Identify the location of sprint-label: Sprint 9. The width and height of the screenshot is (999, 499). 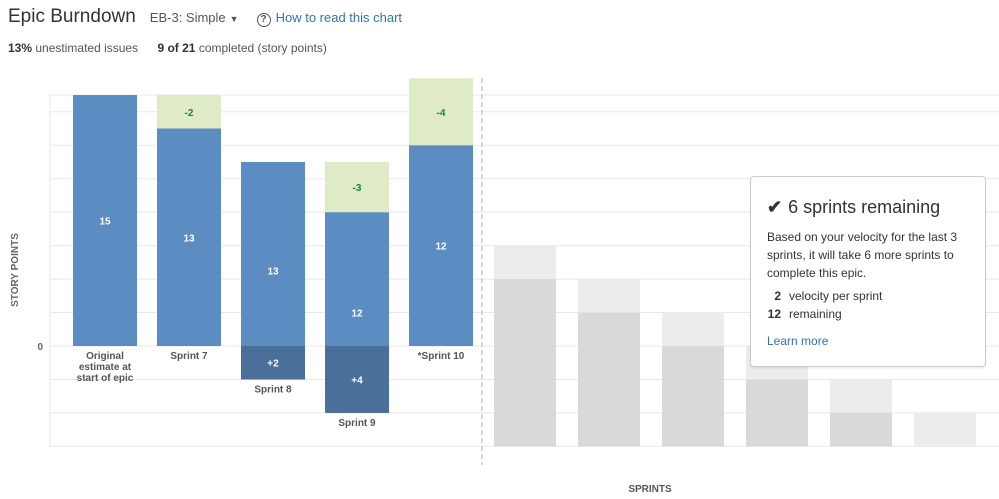
(357, 423).